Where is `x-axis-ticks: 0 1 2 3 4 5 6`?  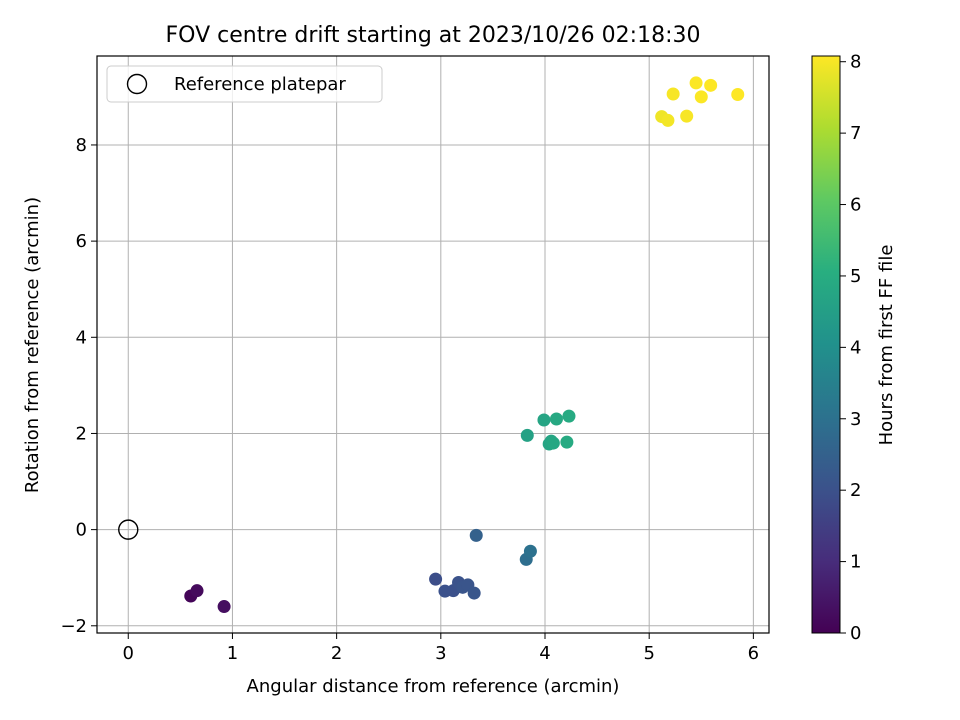 x-axis-ticks: 0 1 2 3 4 5 6 is located at coordinates (441, 648).